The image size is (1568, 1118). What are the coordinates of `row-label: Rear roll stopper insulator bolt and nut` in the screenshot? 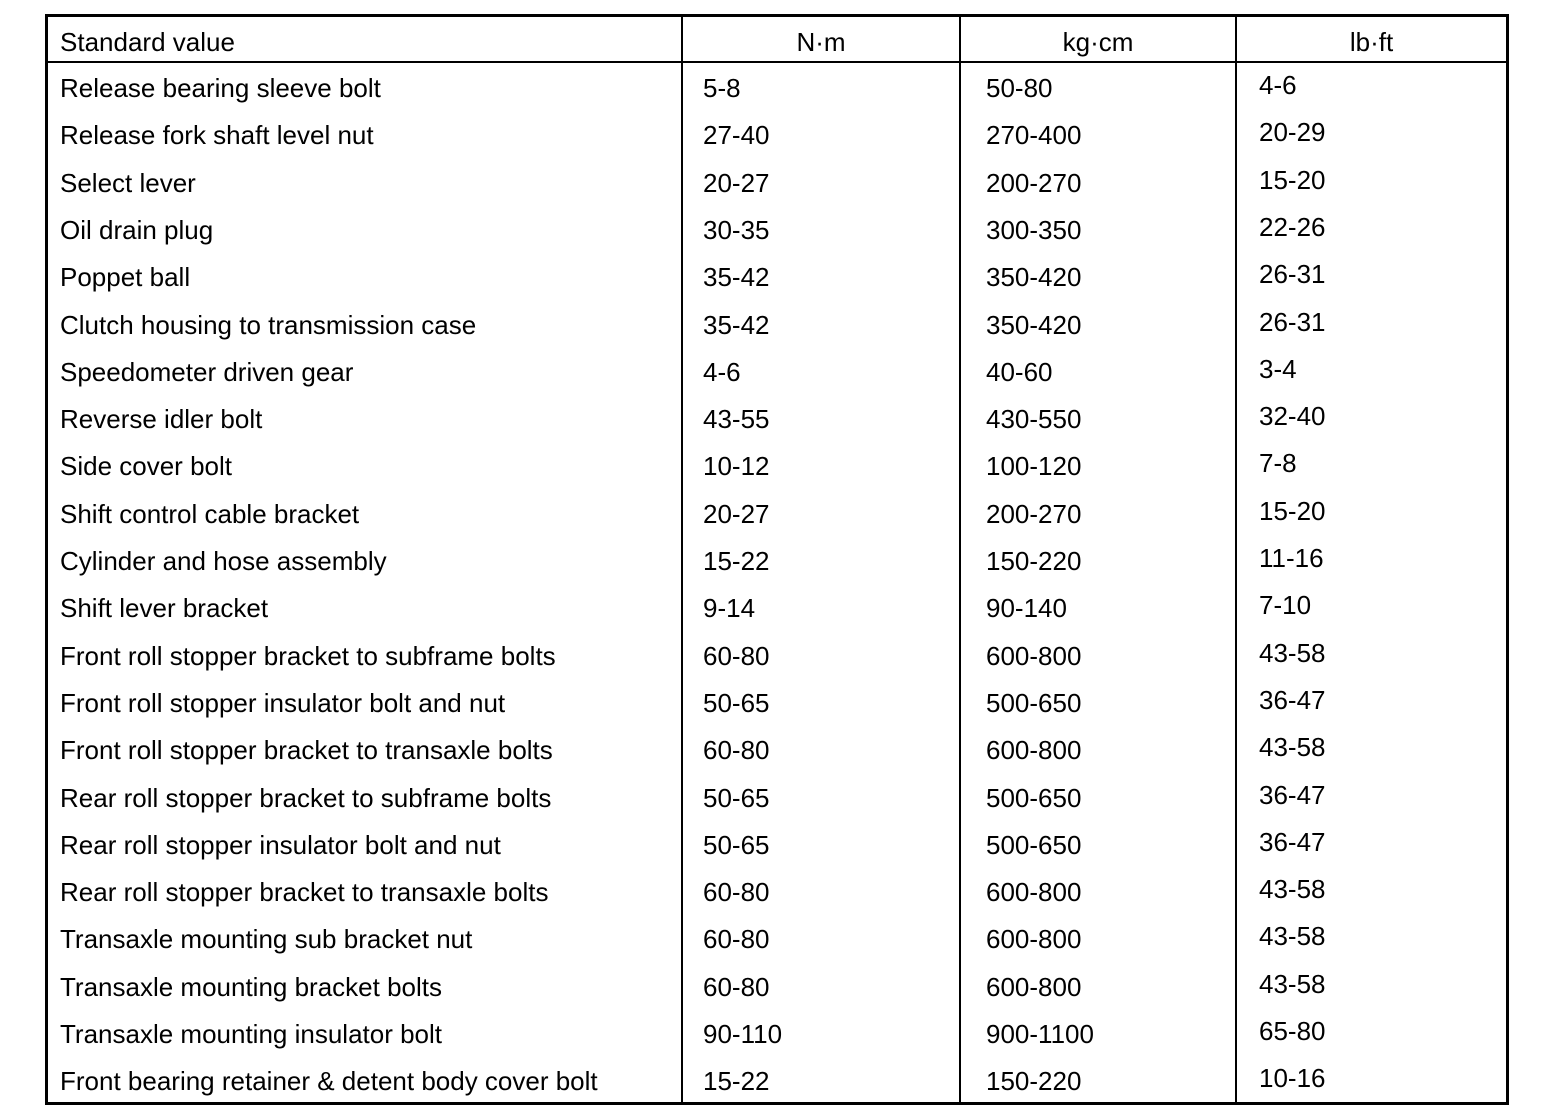 It's located at (280, 844).